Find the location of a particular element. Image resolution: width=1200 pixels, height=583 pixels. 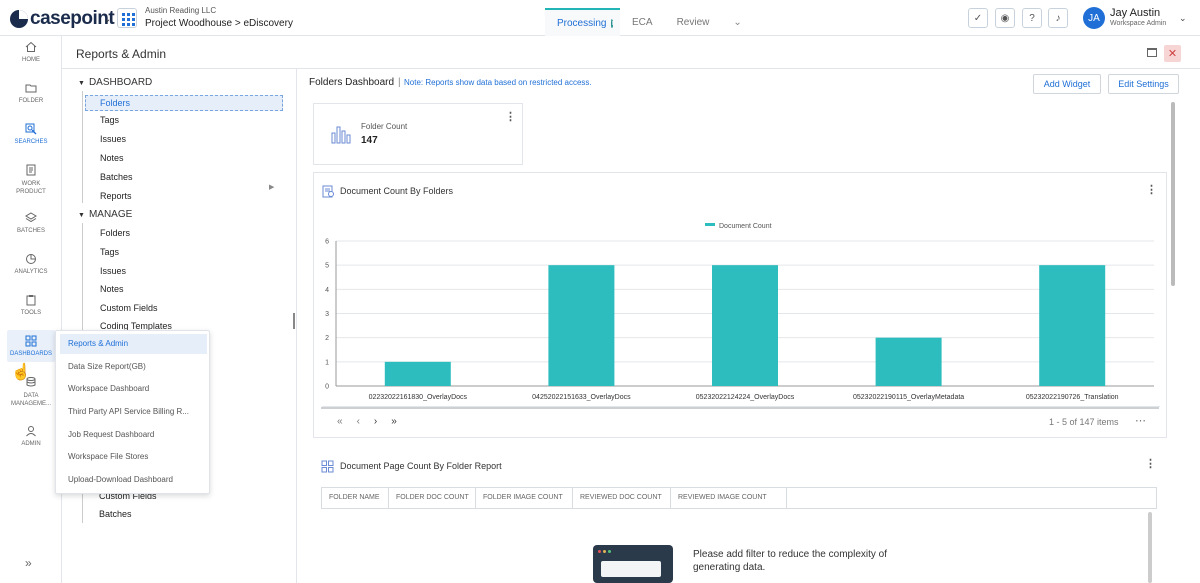

flyout-item-file-stores: Workspace File Stores is located at coordinates (108, 456).